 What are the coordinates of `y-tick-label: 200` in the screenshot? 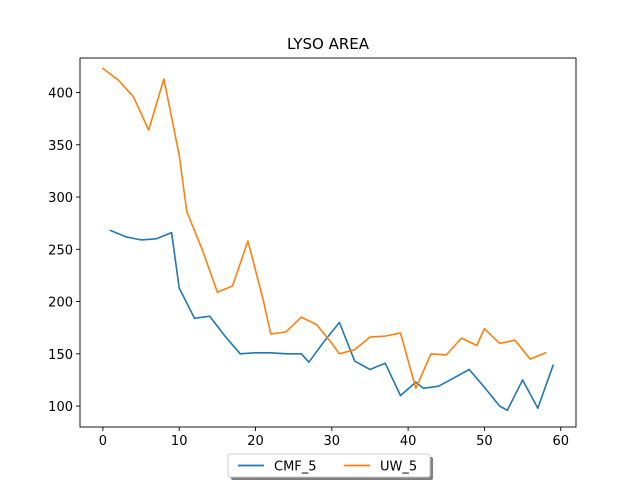 It's located at (60, 303).